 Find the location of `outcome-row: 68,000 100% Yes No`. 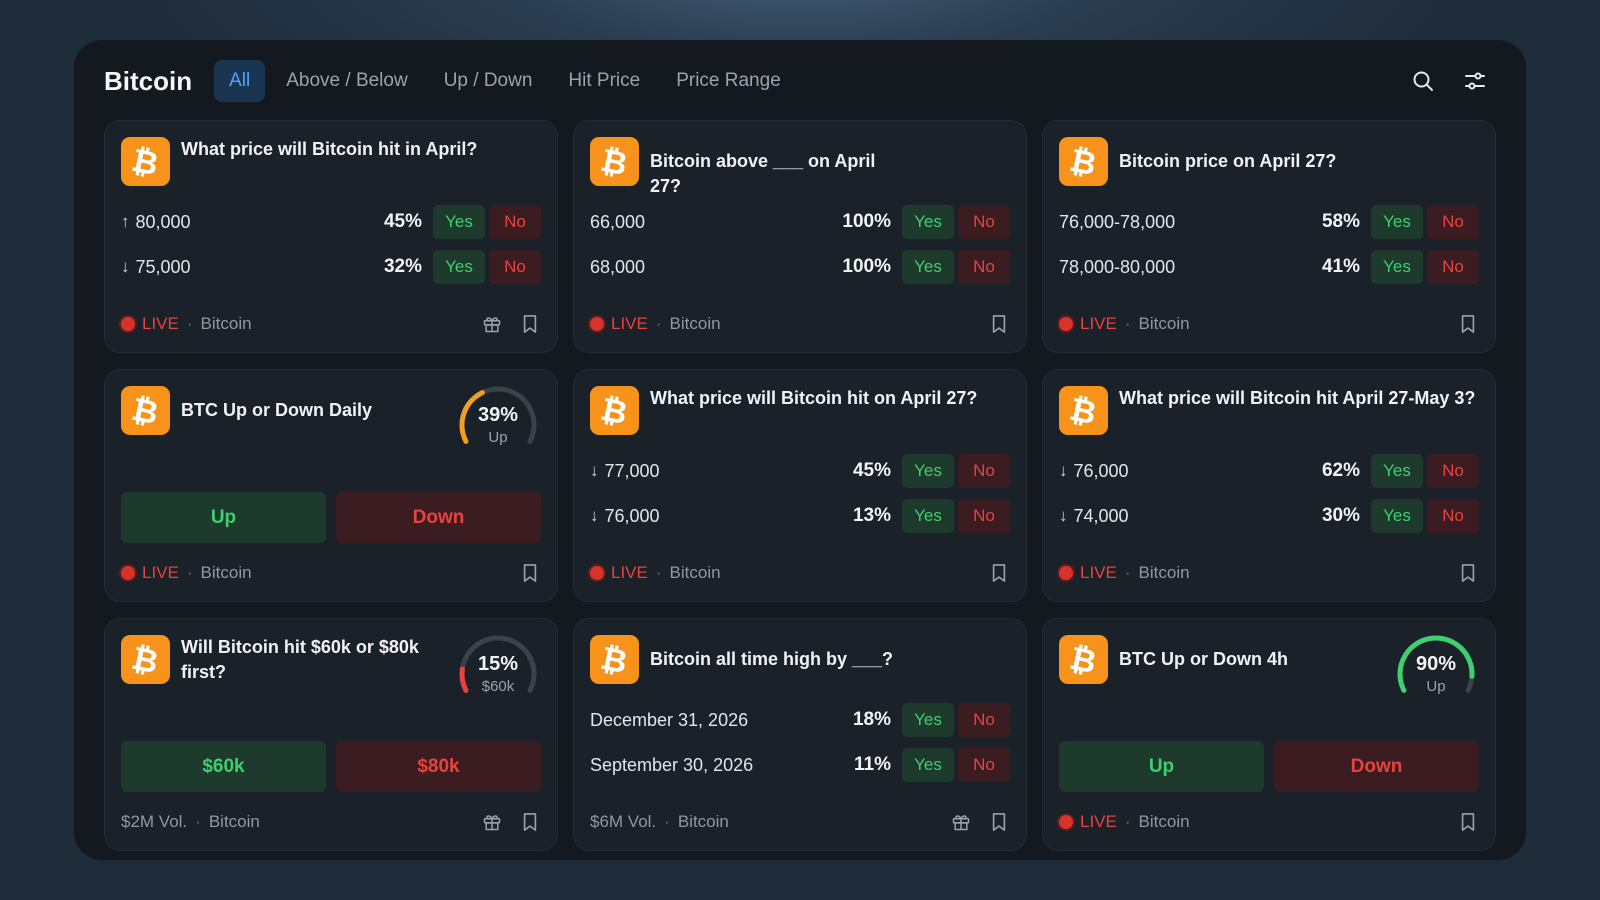

outcome-row: 68,000 100% Yes No is located at coordinates (800, 267).